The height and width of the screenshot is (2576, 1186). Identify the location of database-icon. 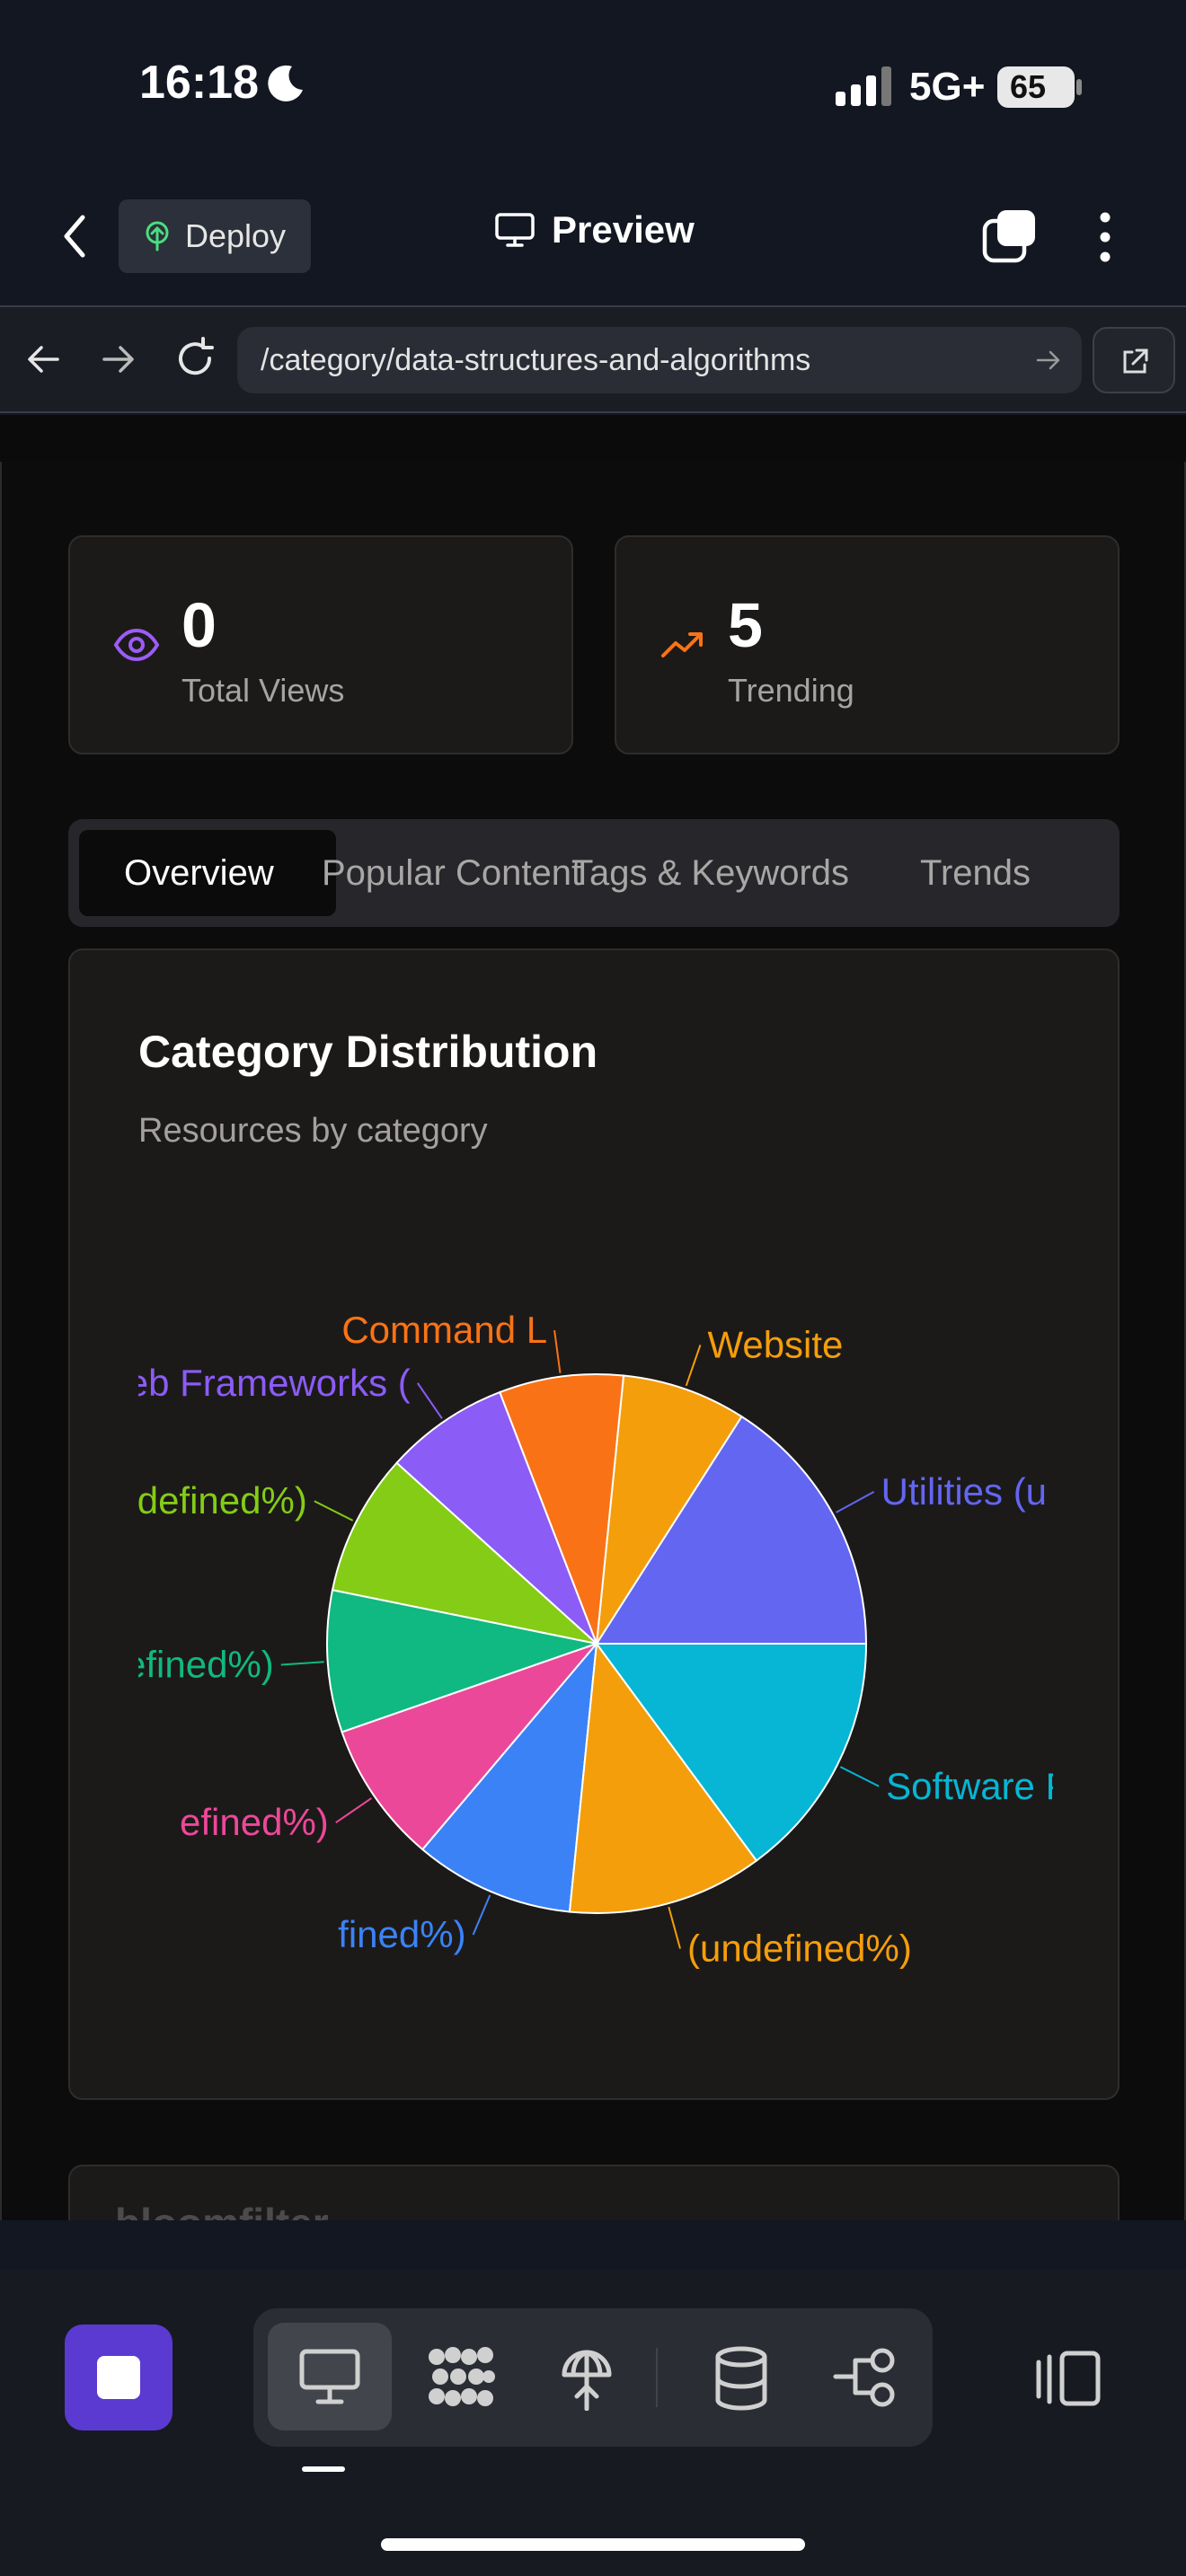
(741, 2378).